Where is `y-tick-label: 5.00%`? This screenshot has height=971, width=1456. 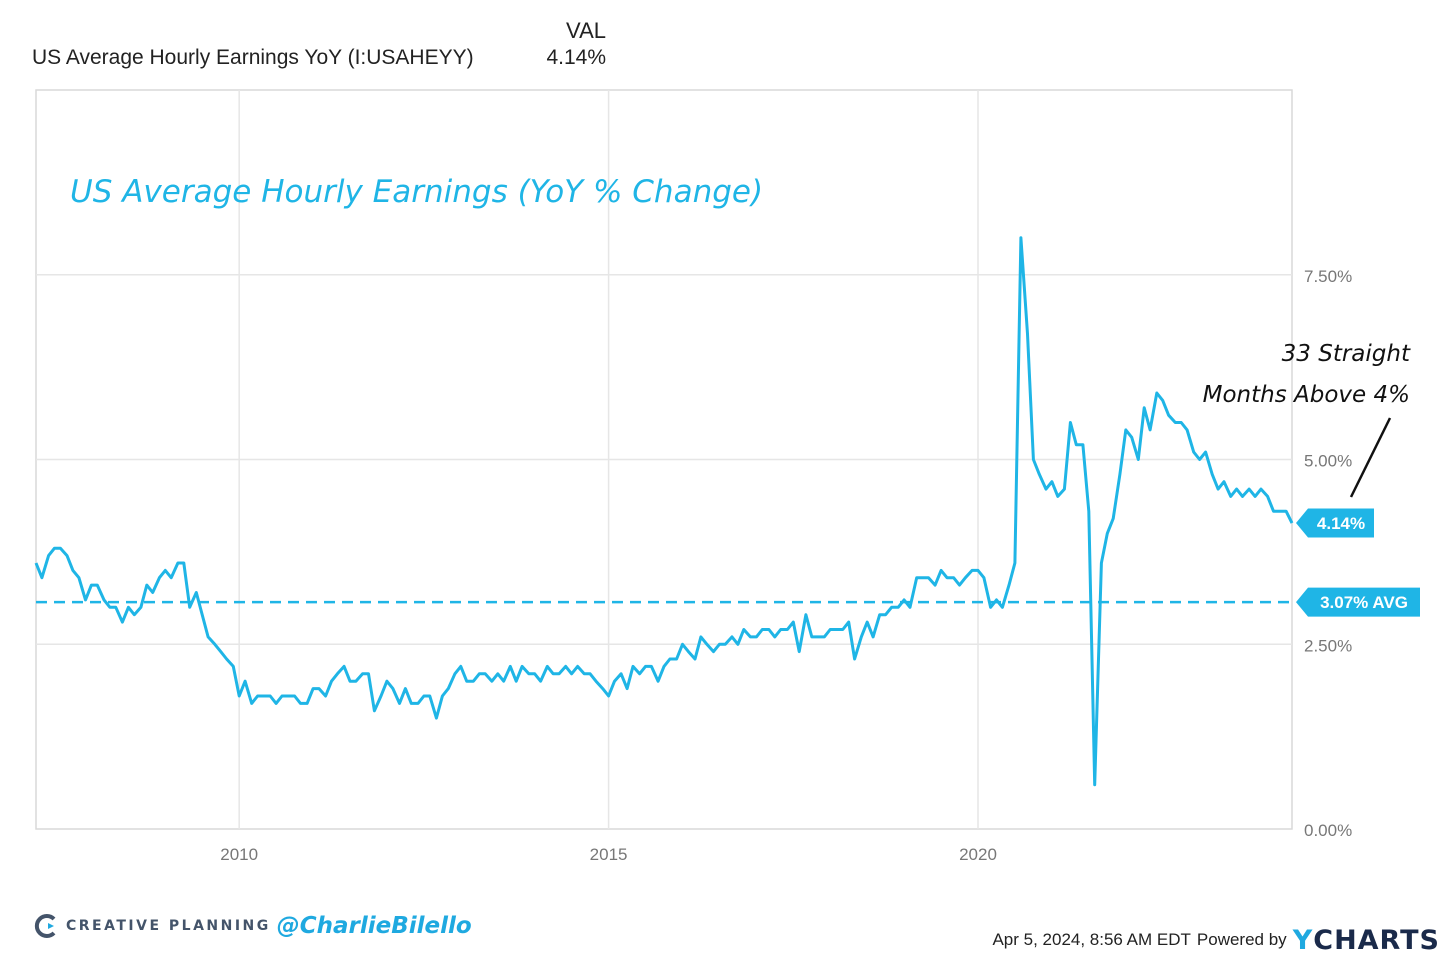
y-tick-label: 5.00% is located at coordinates (1328, 461).